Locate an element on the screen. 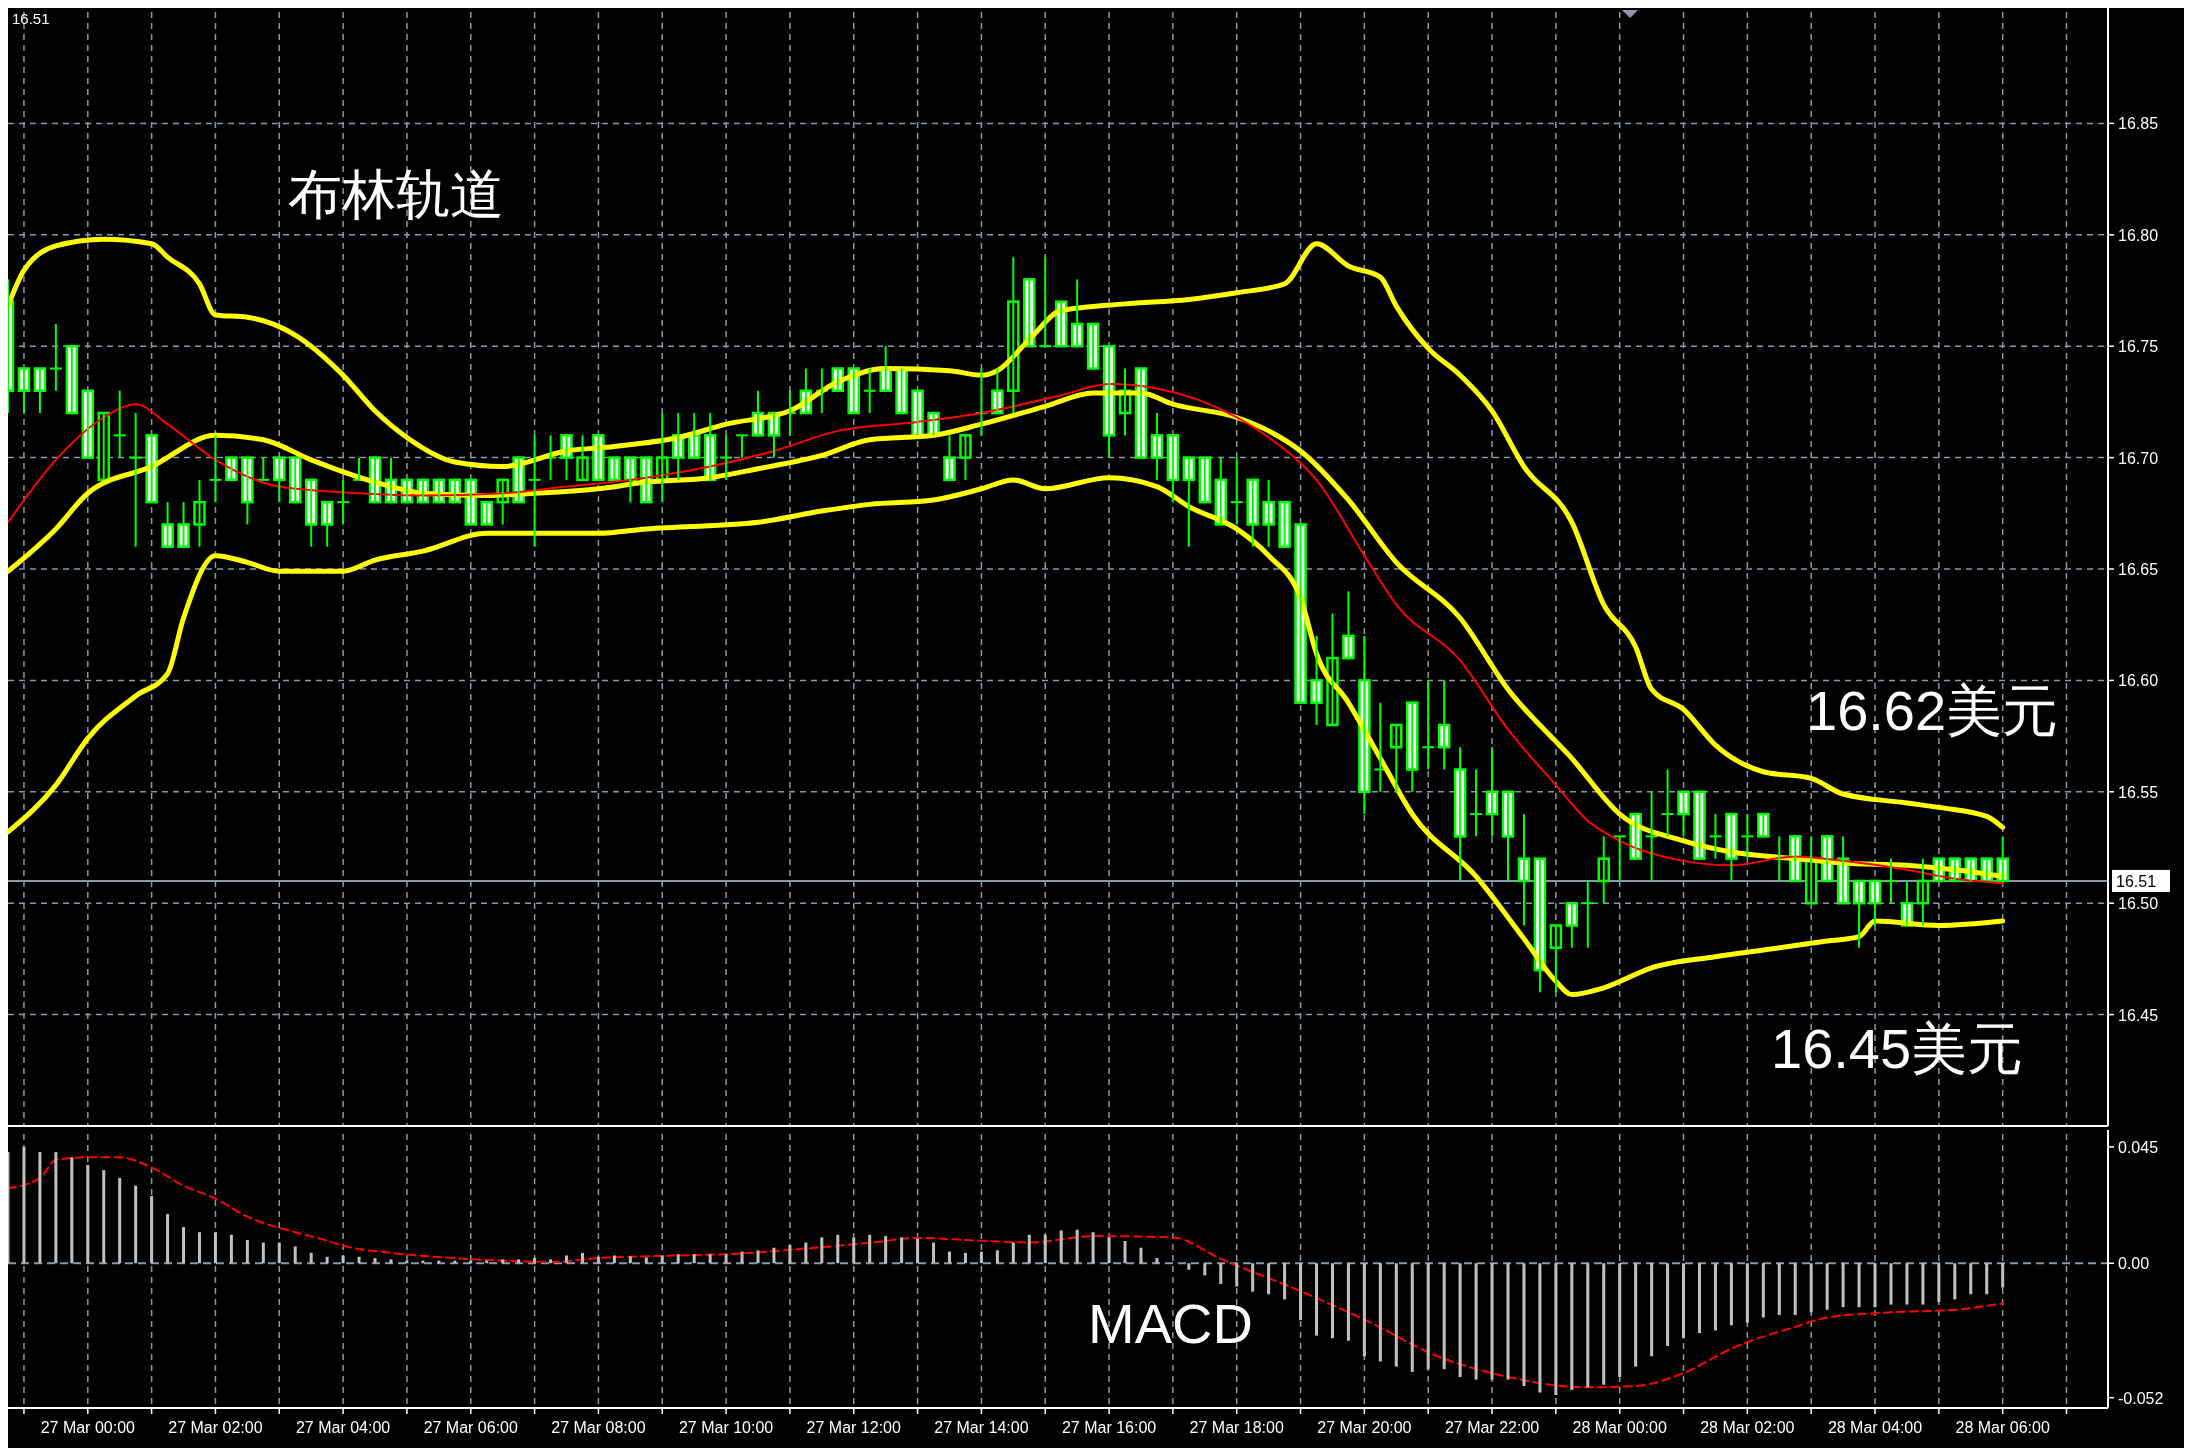  x-tick-label: 28 Mar 04:00 is located at coordinates (1875, 1427).